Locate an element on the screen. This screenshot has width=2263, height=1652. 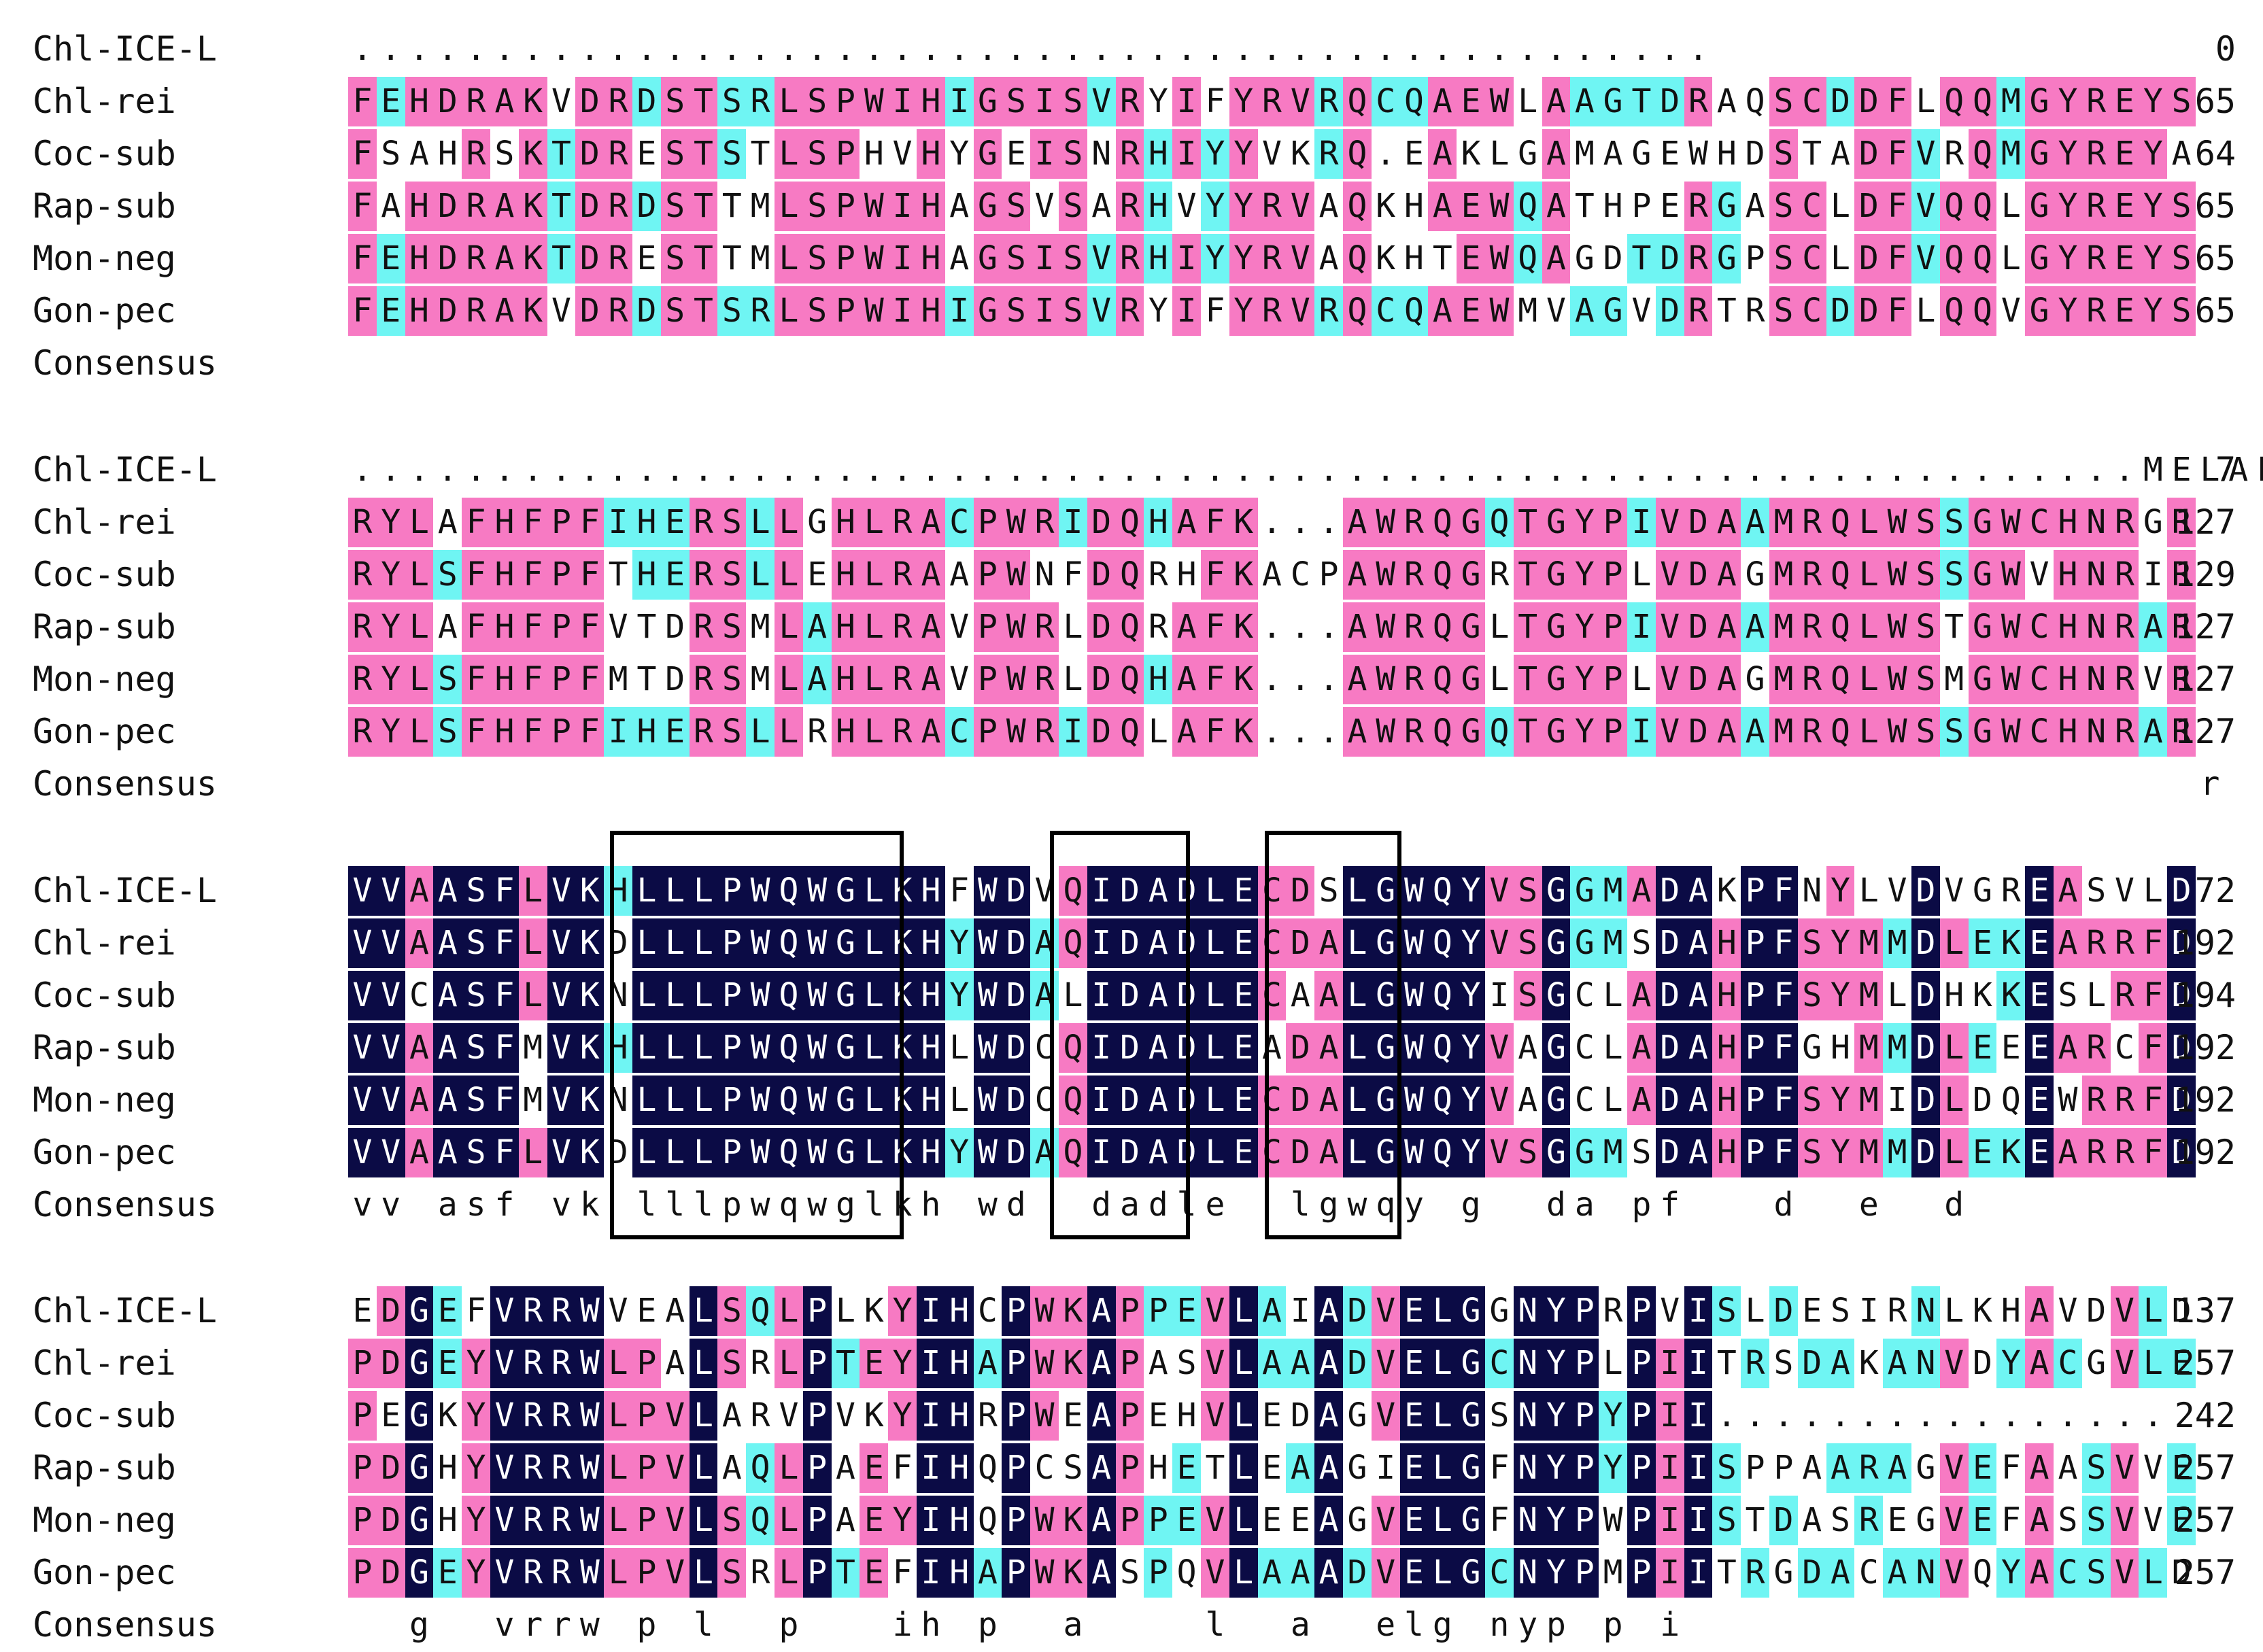
consensus-residue: i is located at coordinates (902, 1625).